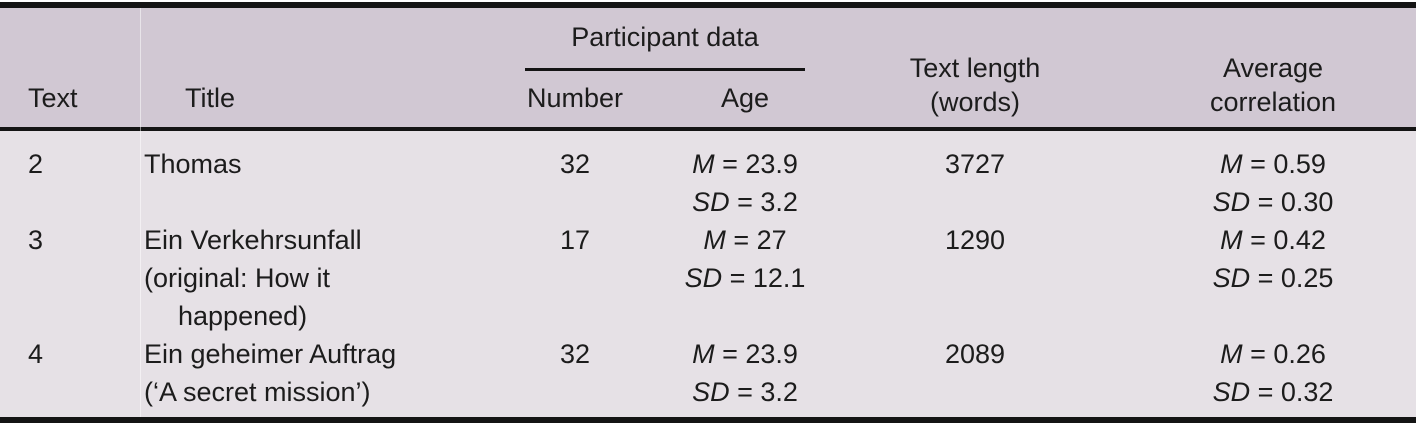 The image size is (1416, 430). Describe the element at coordinates (1273, 102) in the screenshot. I see `column-header-average-correlation-line2: correlation` at that location.